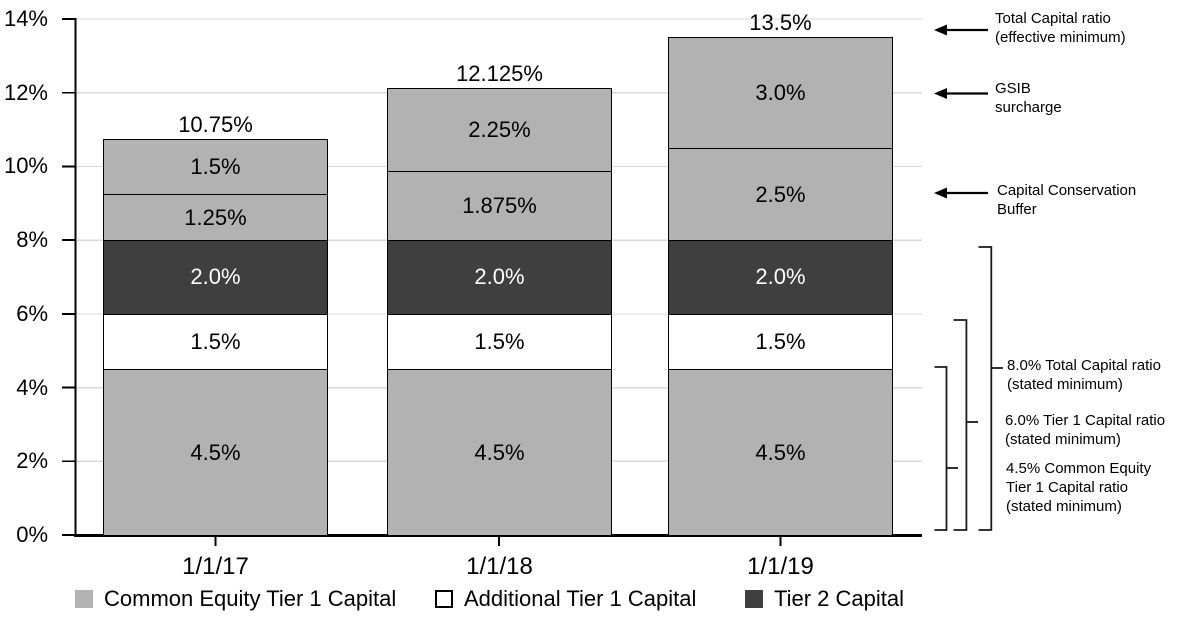 The image size is (1187, 626). I want to click on bar-total-label-1/1/19: 13.5%, so click(780, 23).